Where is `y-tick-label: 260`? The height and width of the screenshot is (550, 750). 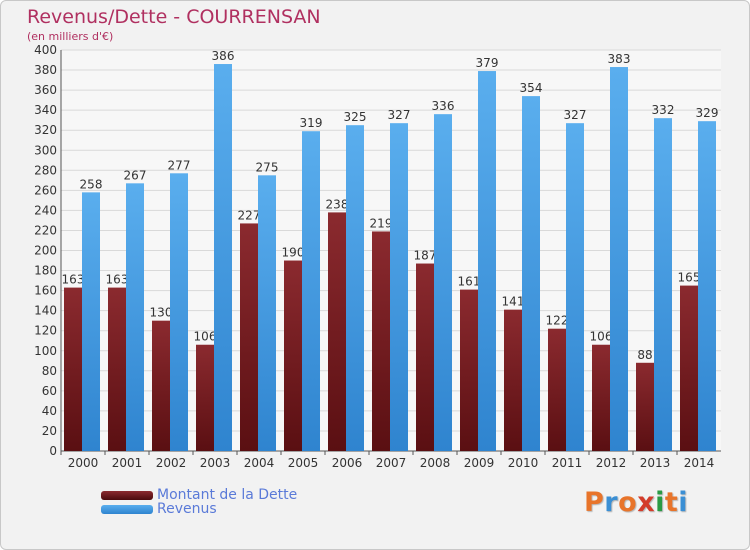
y-tick-label: 260 is located at coordinates (45, 190).